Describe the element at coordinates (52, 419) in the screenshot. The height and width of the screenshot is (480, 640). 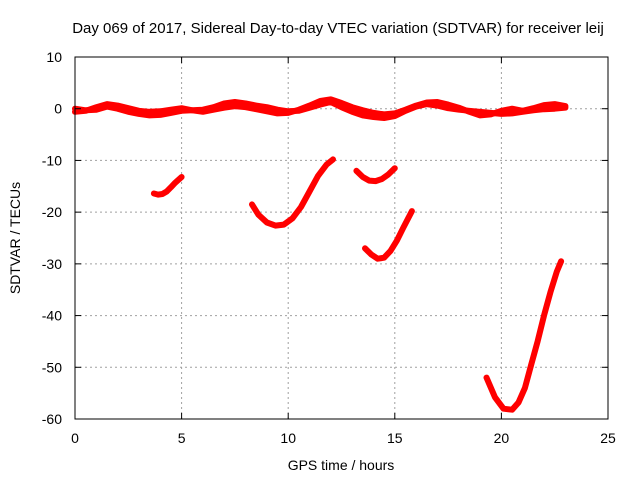
I see `y-tick-label: -60` at that location.